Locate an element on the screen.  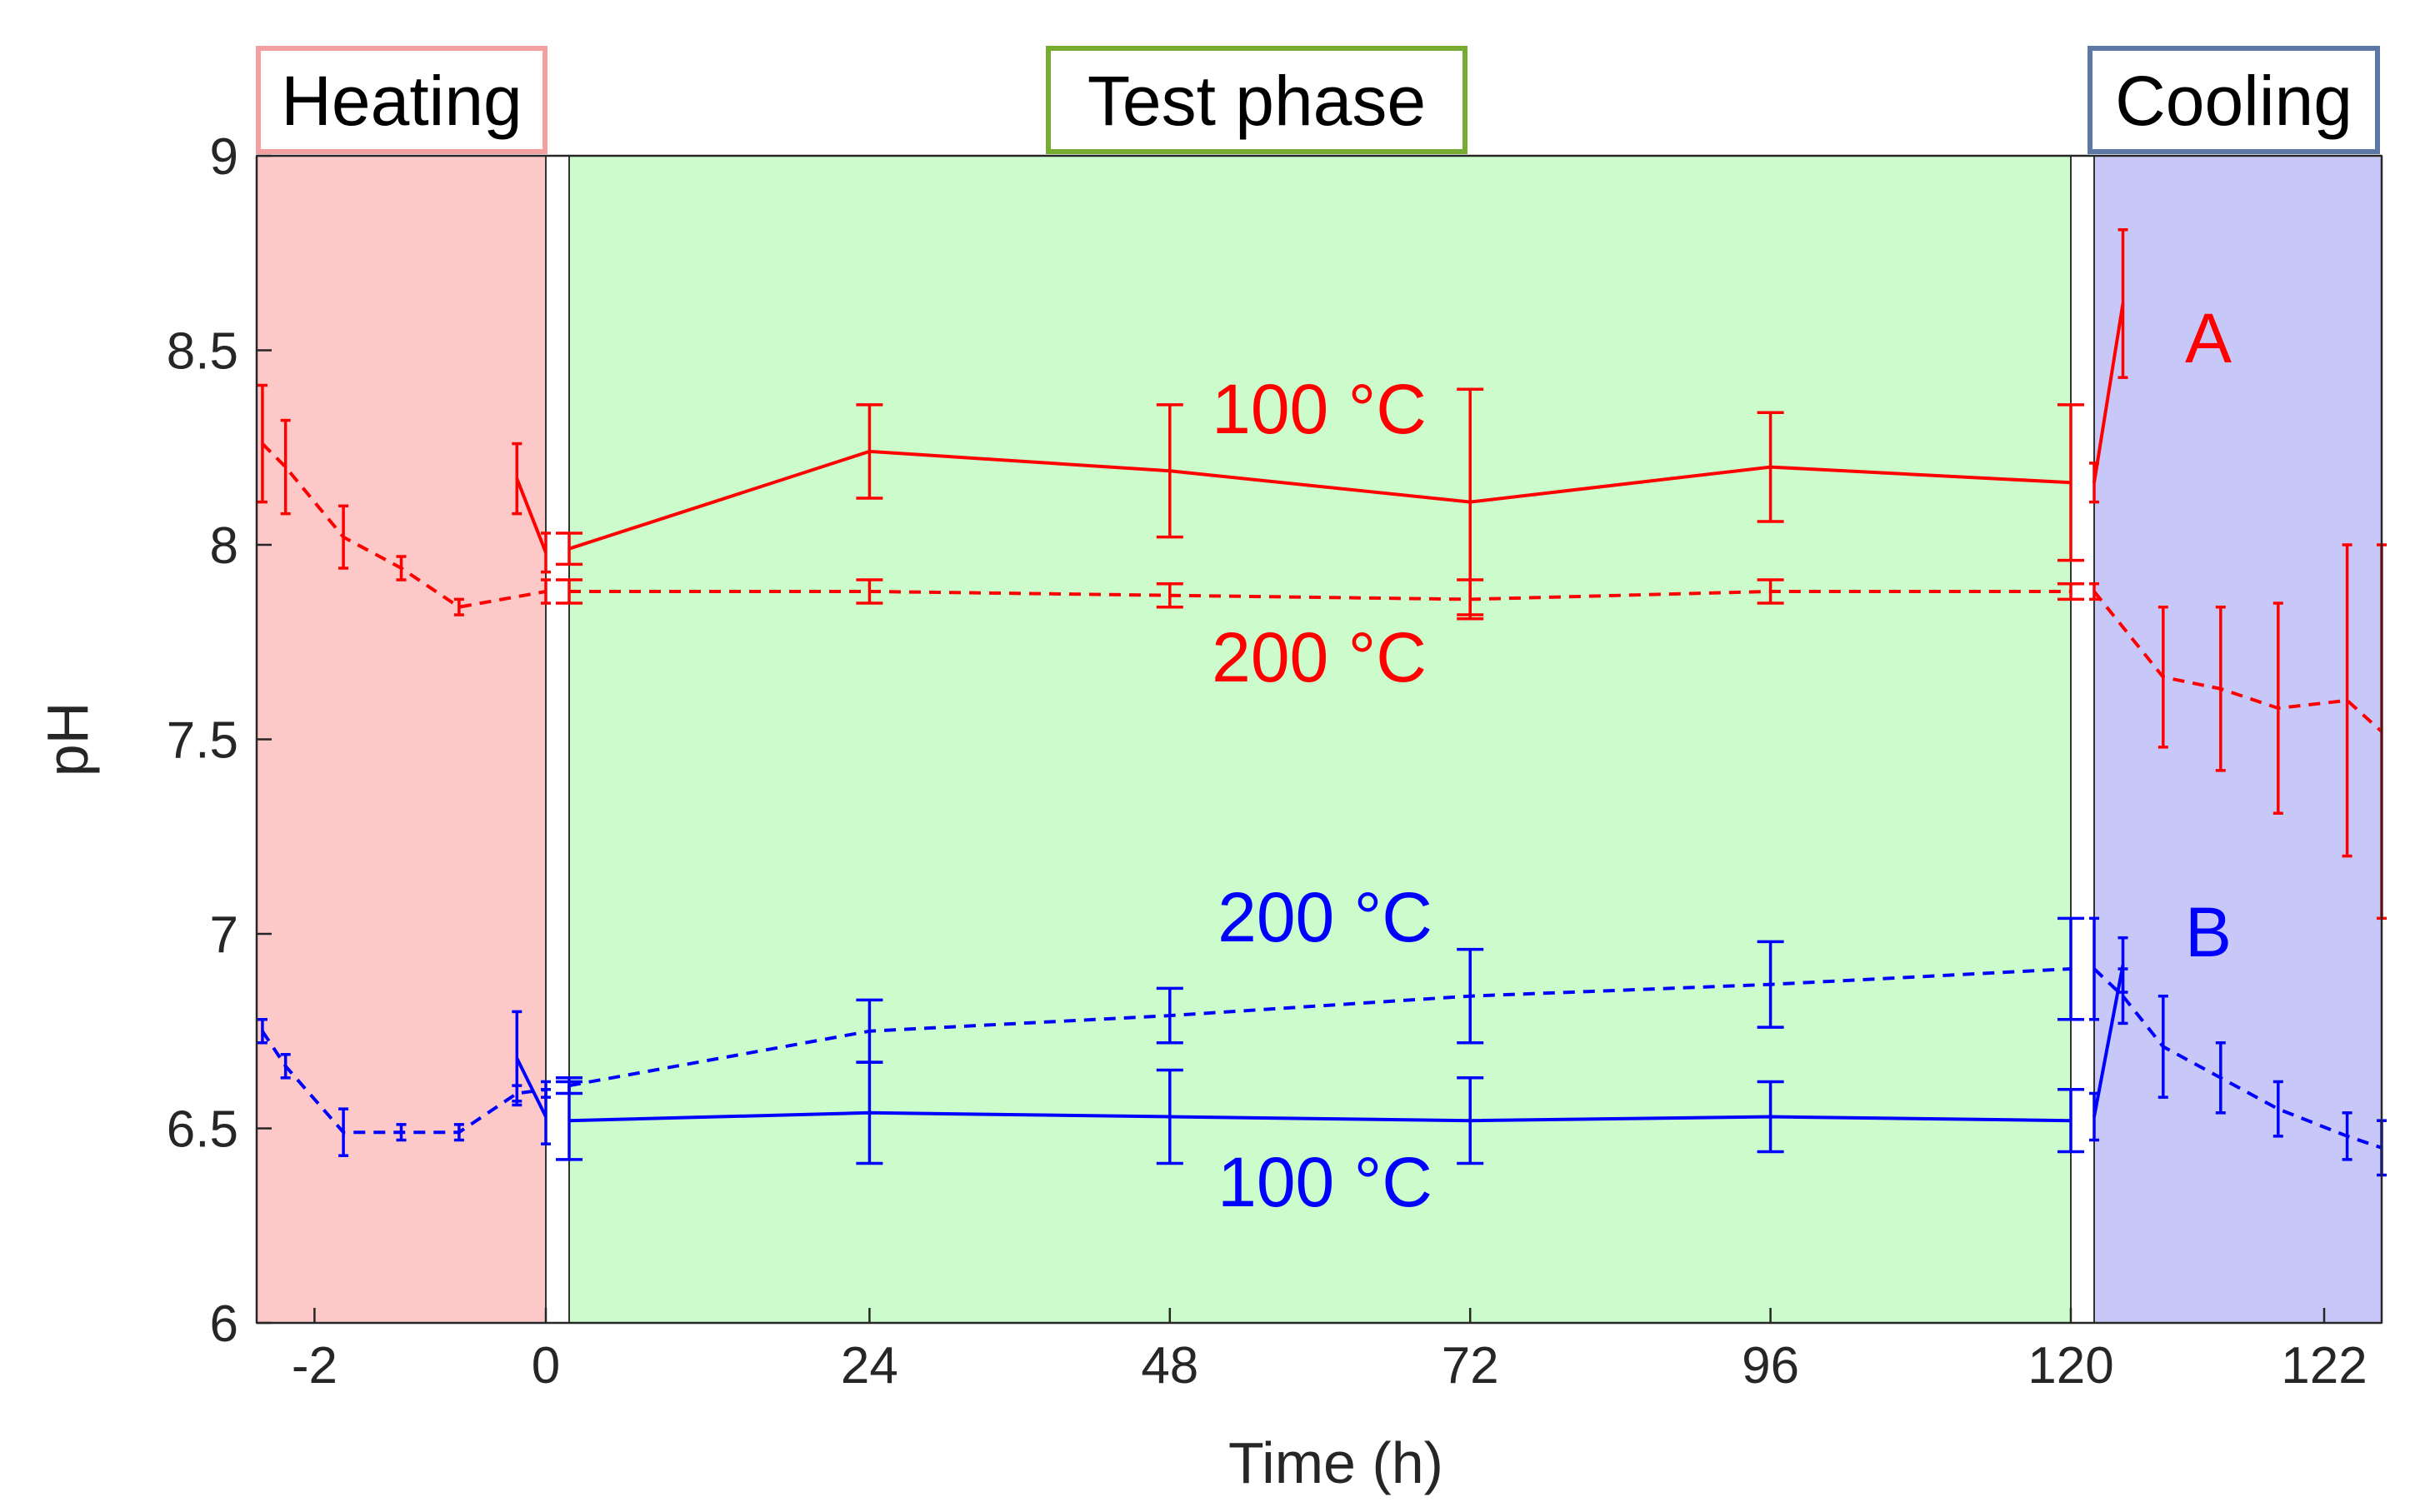
x-tick-label: 24 is located at coordinates (869, 1366).